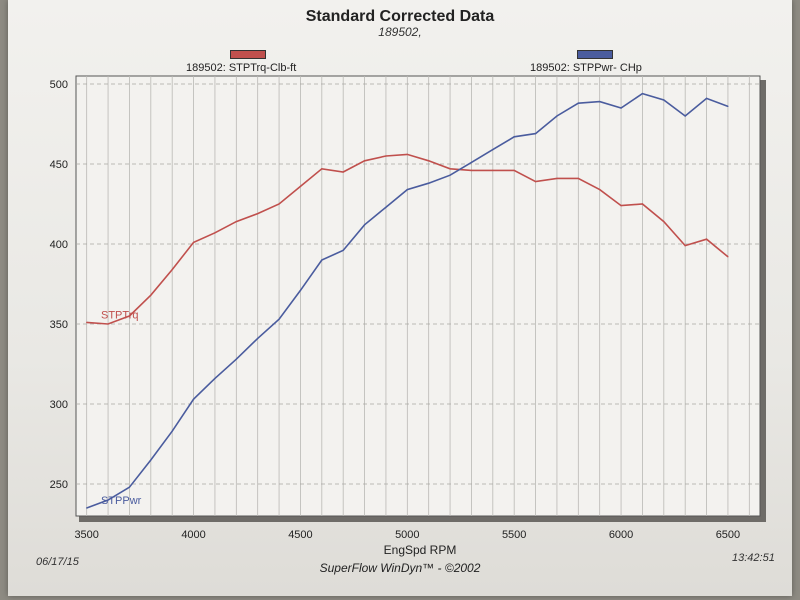 The image size is (800, 600). I want to click on legend-label-torque: 189502: STPTrq-Clb-ft, so click(241, 68).